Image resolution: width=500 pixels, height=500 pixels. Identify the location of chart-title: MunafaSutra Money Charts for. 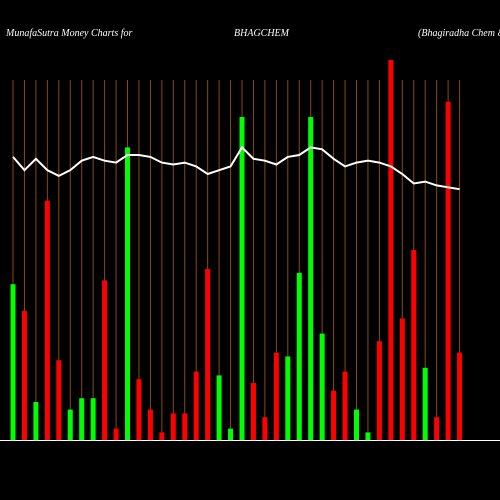
(68, 33).